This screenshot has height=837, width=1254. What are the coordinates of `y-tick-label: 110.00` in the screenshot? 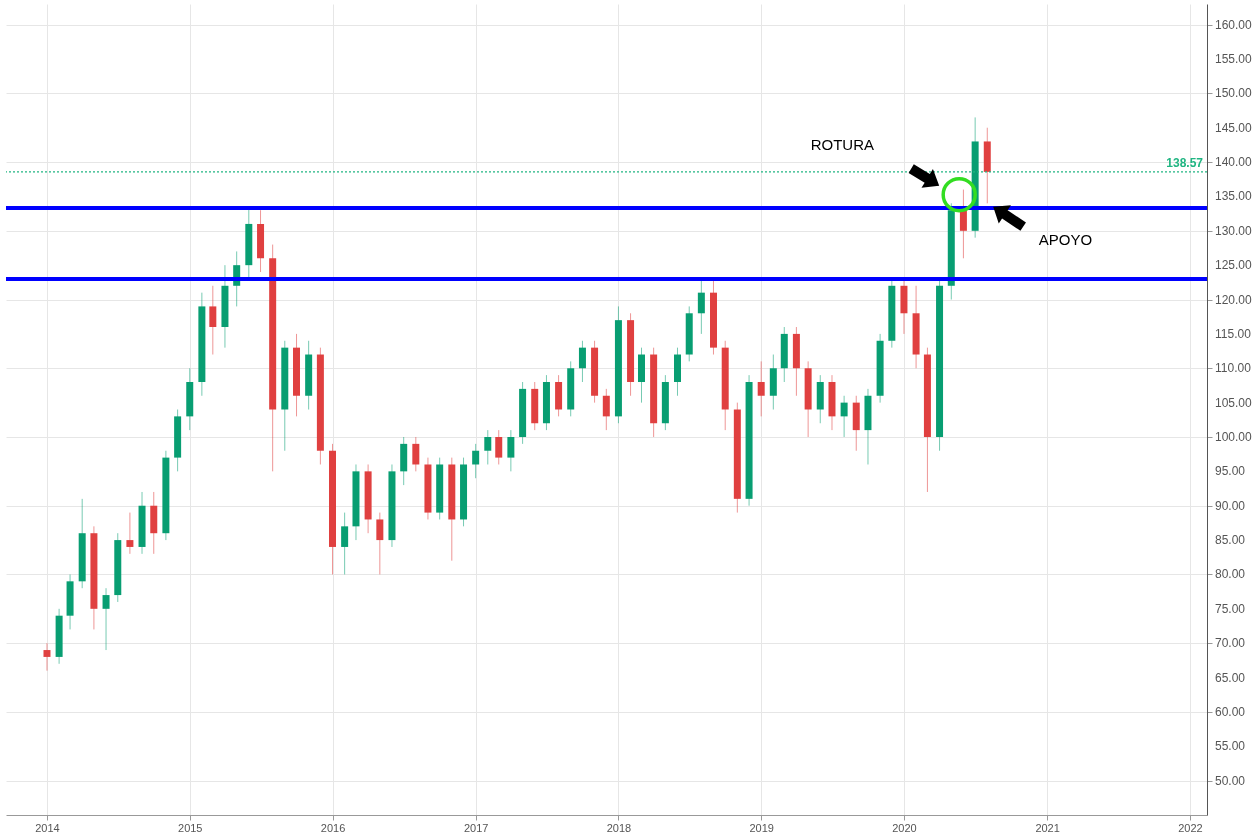 It's located at (1233, 368).